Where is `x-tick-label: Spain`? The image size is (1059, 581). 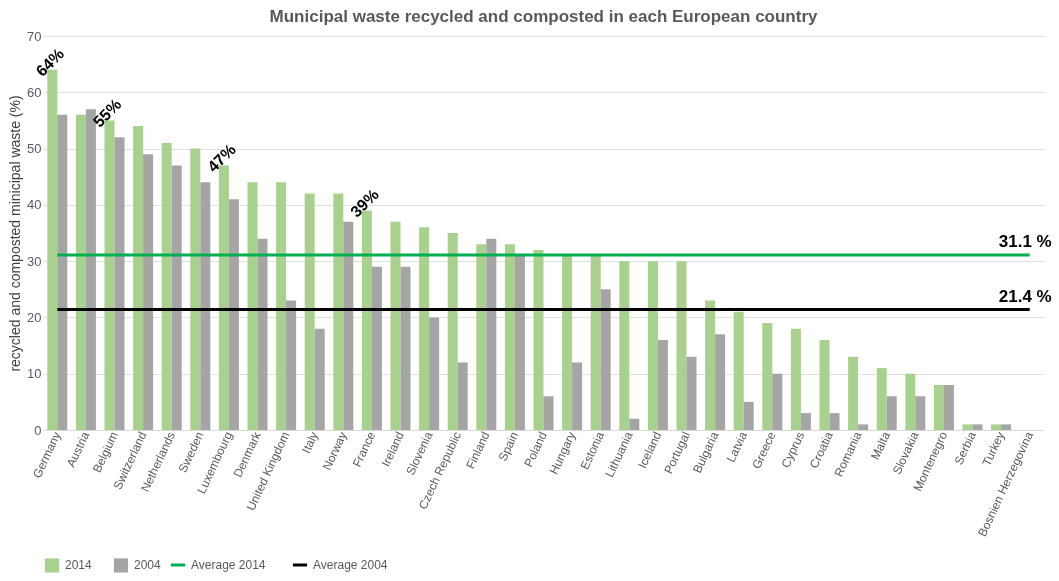
x-tick-label: Spain is located at coordinates (508, 446).